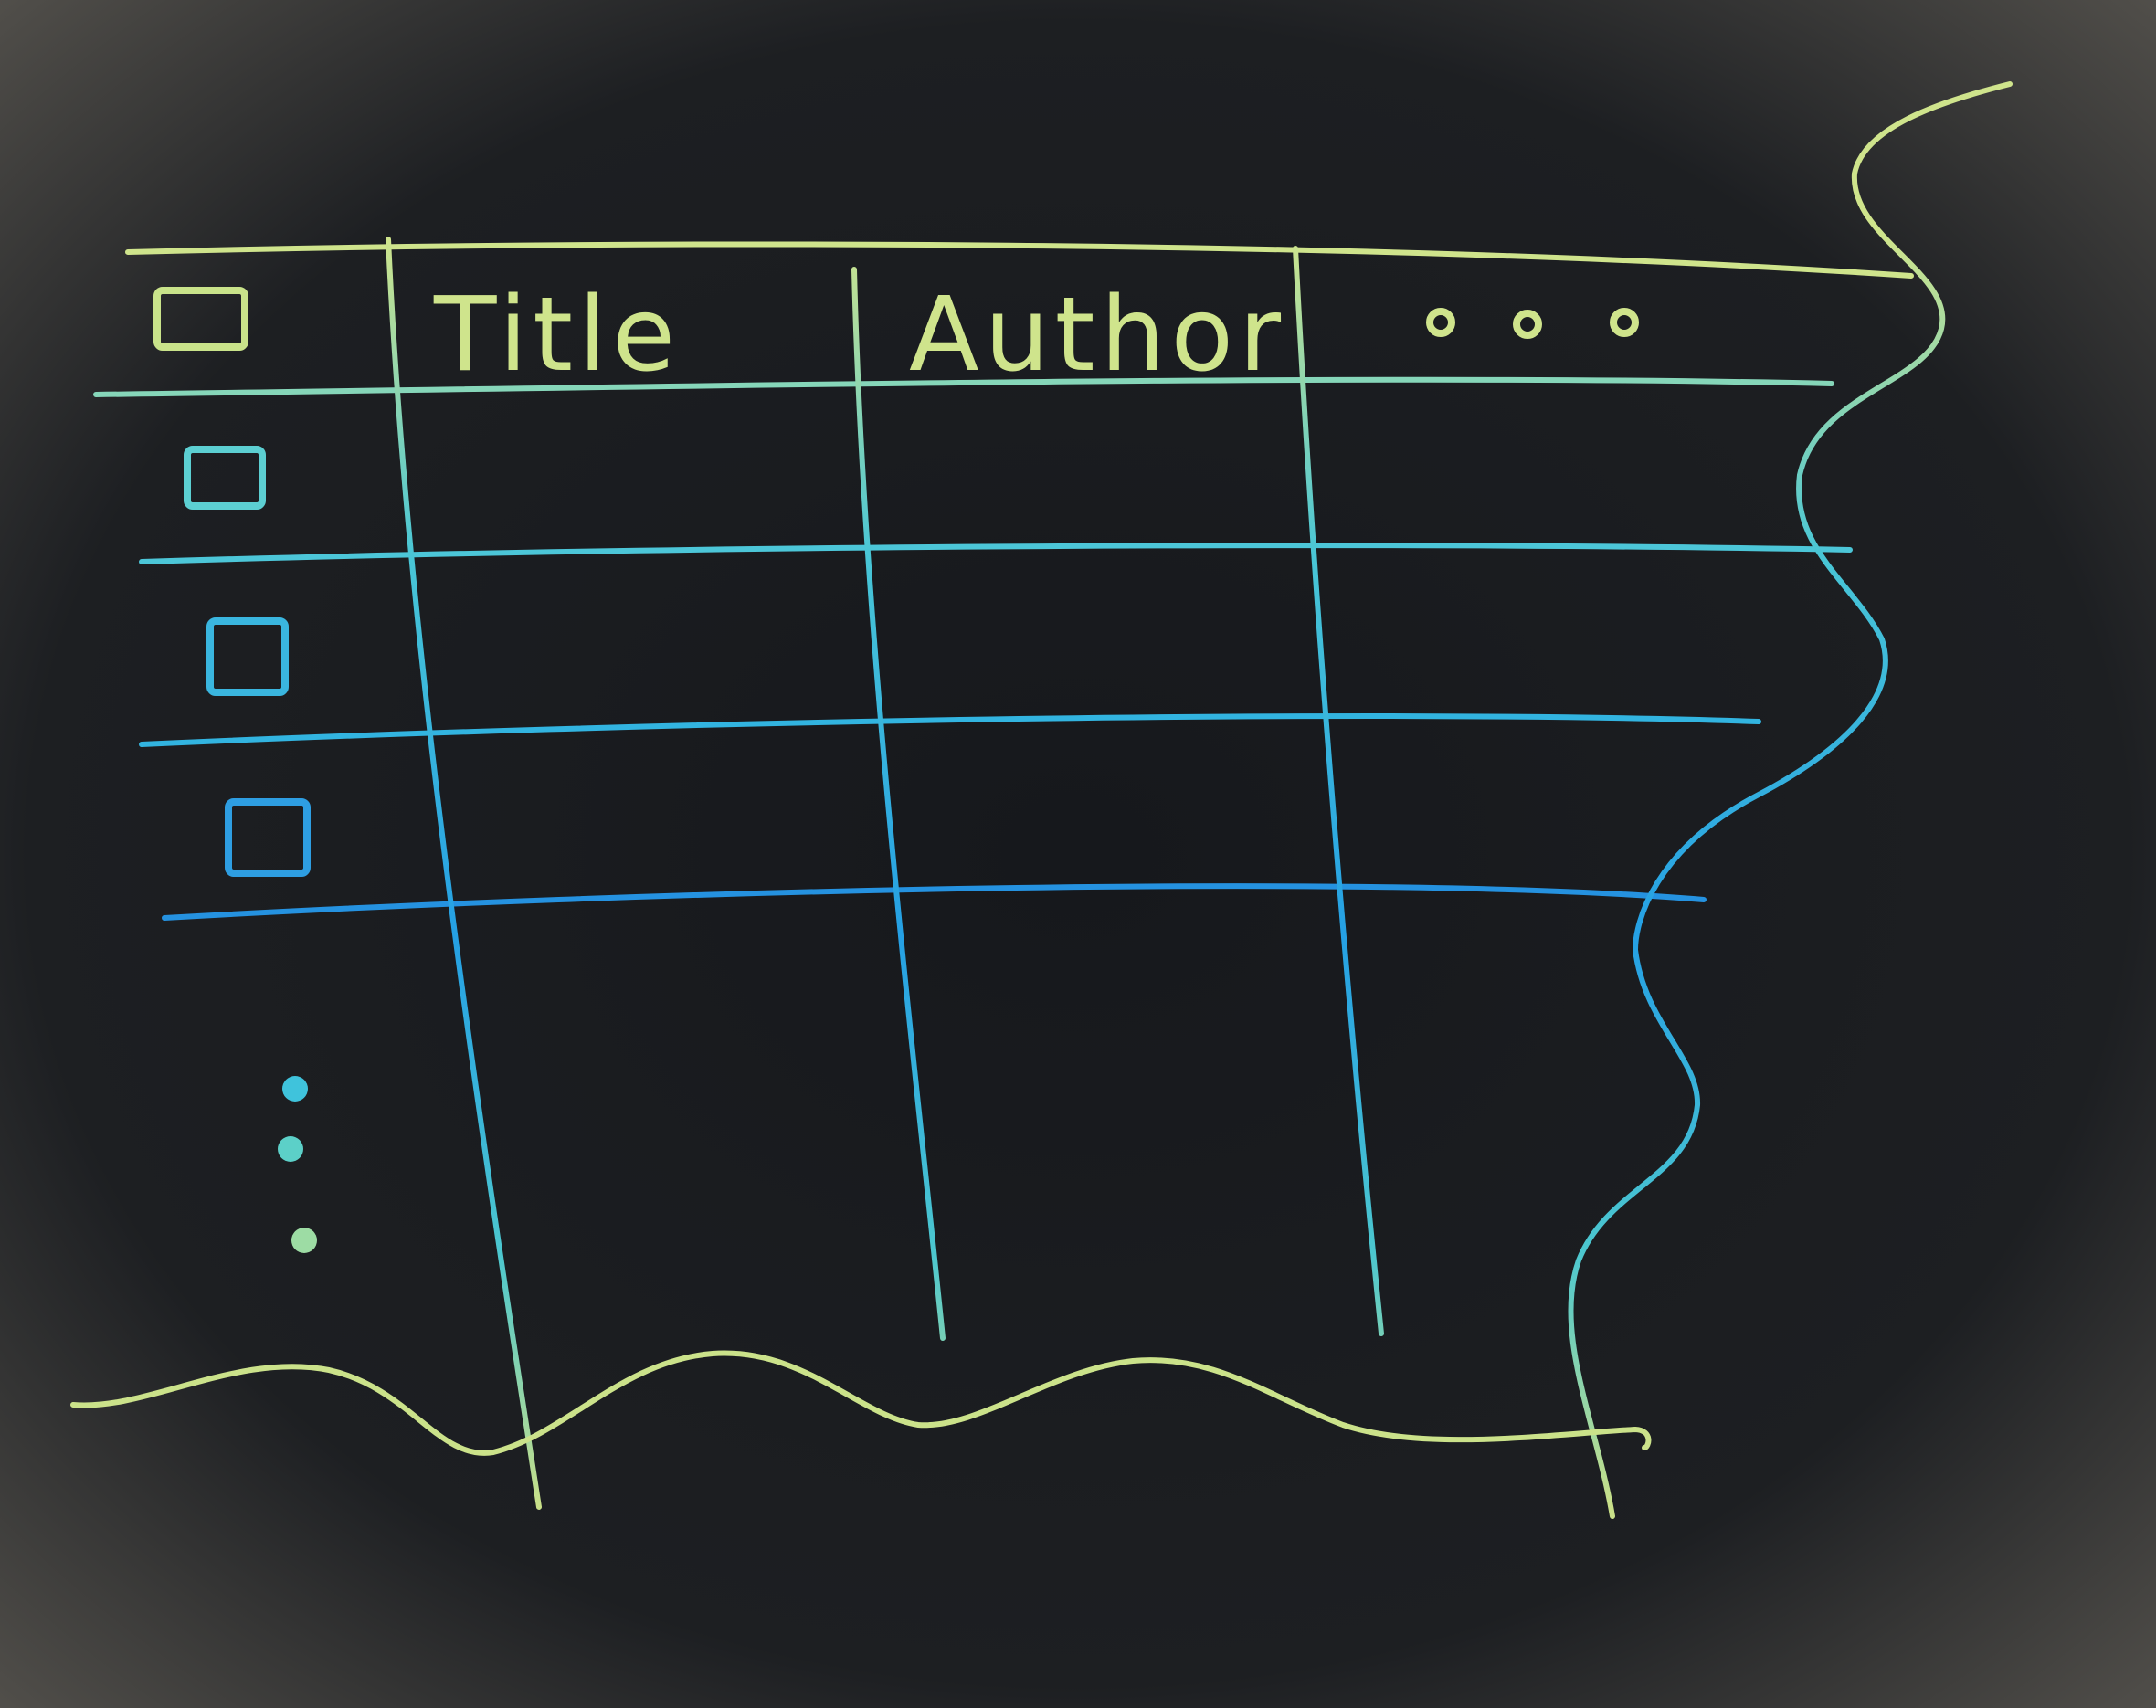 This screenshot has width=2156, height=1708. Describe the element at coordinates (898, 804) in the screenshot. I see `column-divider-title` at that location.